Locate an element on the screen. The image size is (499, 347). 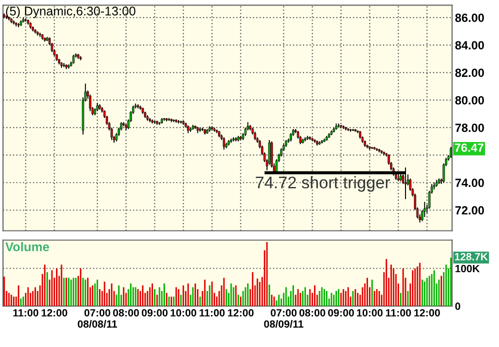
y-tick-label: 0 is located at coordinates (457, 306).